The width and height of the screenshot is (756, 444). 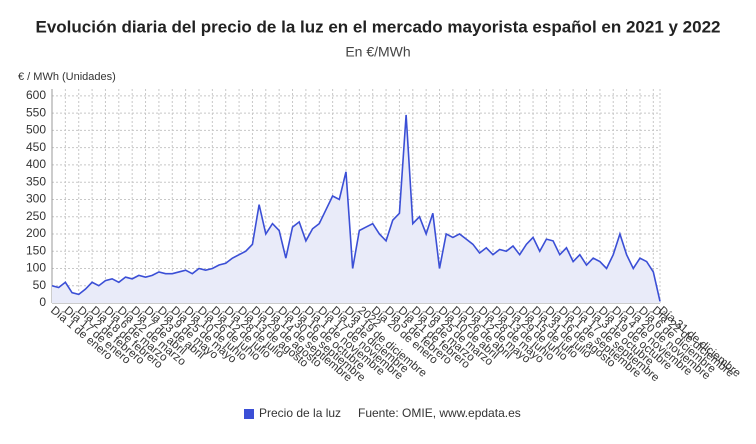 What do you see at coordinates (42, 302) in the screenshot?
I see `y-tick-label: 0` at bounding box center [42, 302].